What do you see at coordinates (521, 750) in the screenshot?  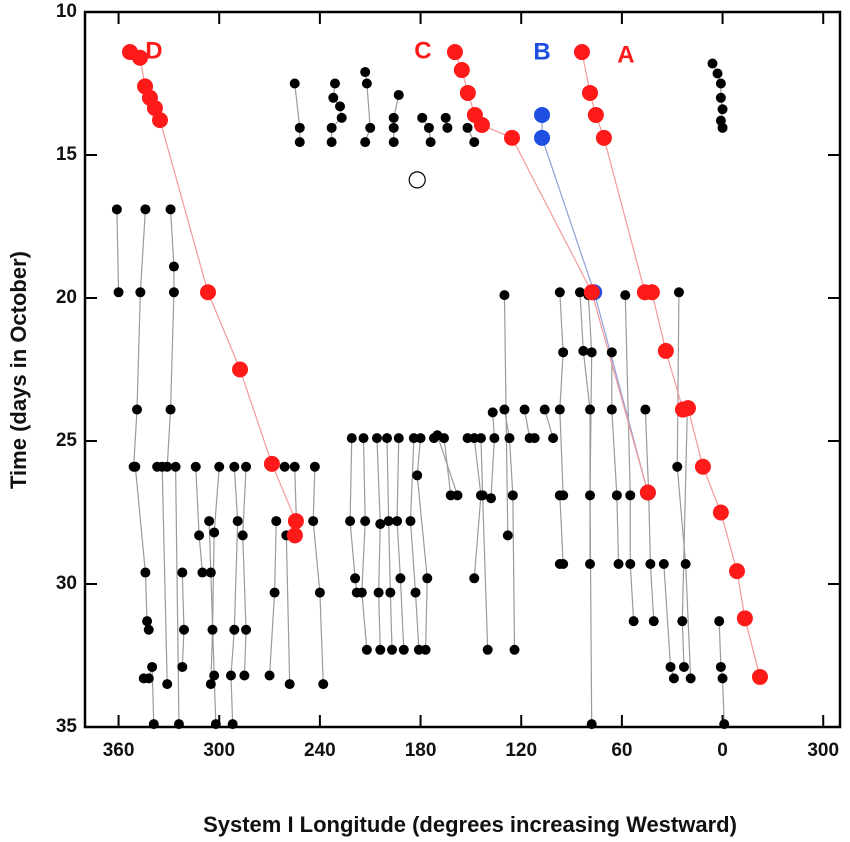 I see `x-tick-label: 120` at bounding box center [521, 750].